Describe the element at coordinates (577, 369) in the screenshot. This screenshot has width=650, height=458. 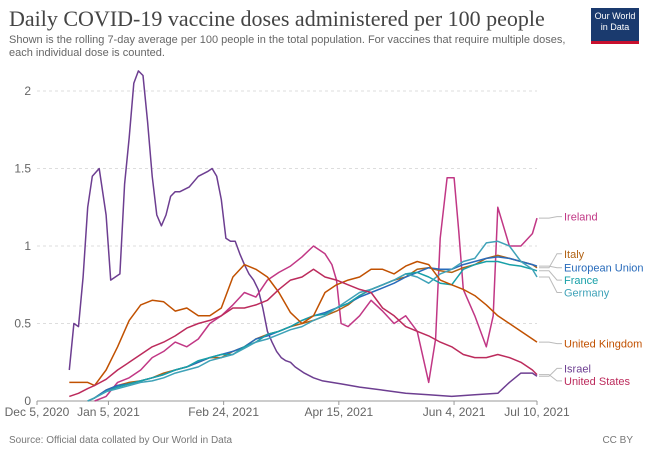
I see `legend-label: Israel` at that location.